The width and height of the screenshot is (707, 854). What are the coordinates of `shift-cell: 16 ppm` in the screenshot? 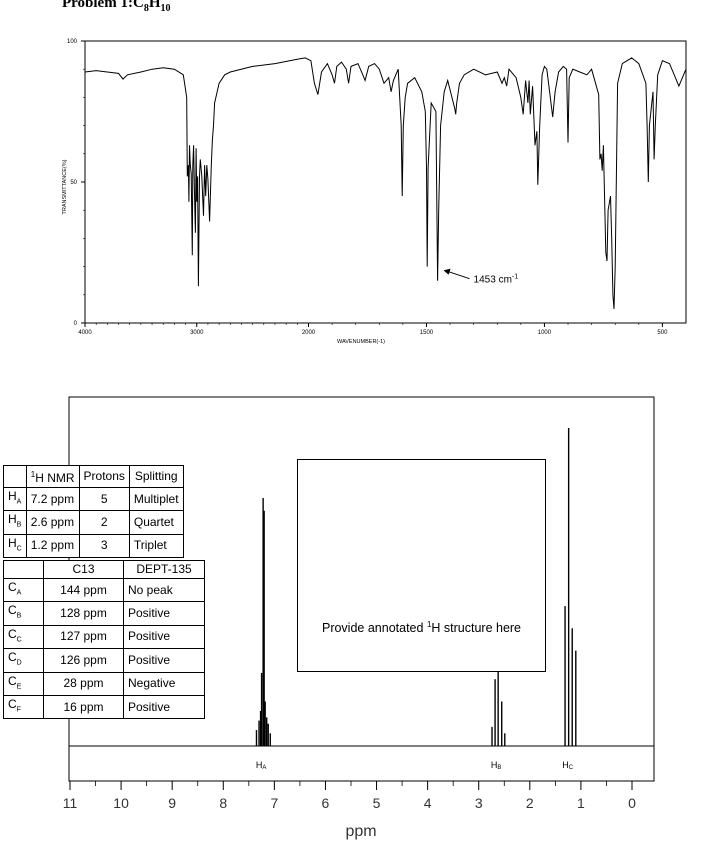 It's located at (83, 707).